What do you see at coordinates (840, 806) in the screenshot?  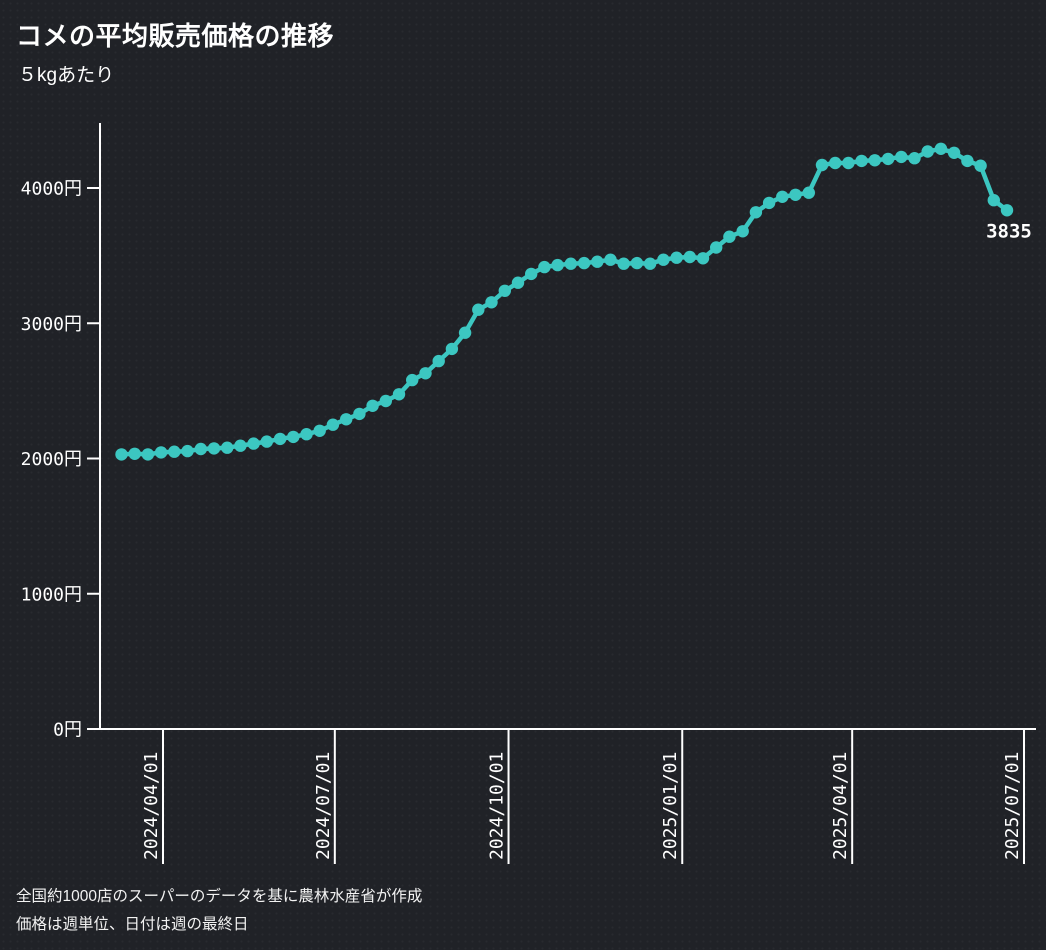 I see `x-tick-label: 2025/04/01` at bounding box center [840, 806].